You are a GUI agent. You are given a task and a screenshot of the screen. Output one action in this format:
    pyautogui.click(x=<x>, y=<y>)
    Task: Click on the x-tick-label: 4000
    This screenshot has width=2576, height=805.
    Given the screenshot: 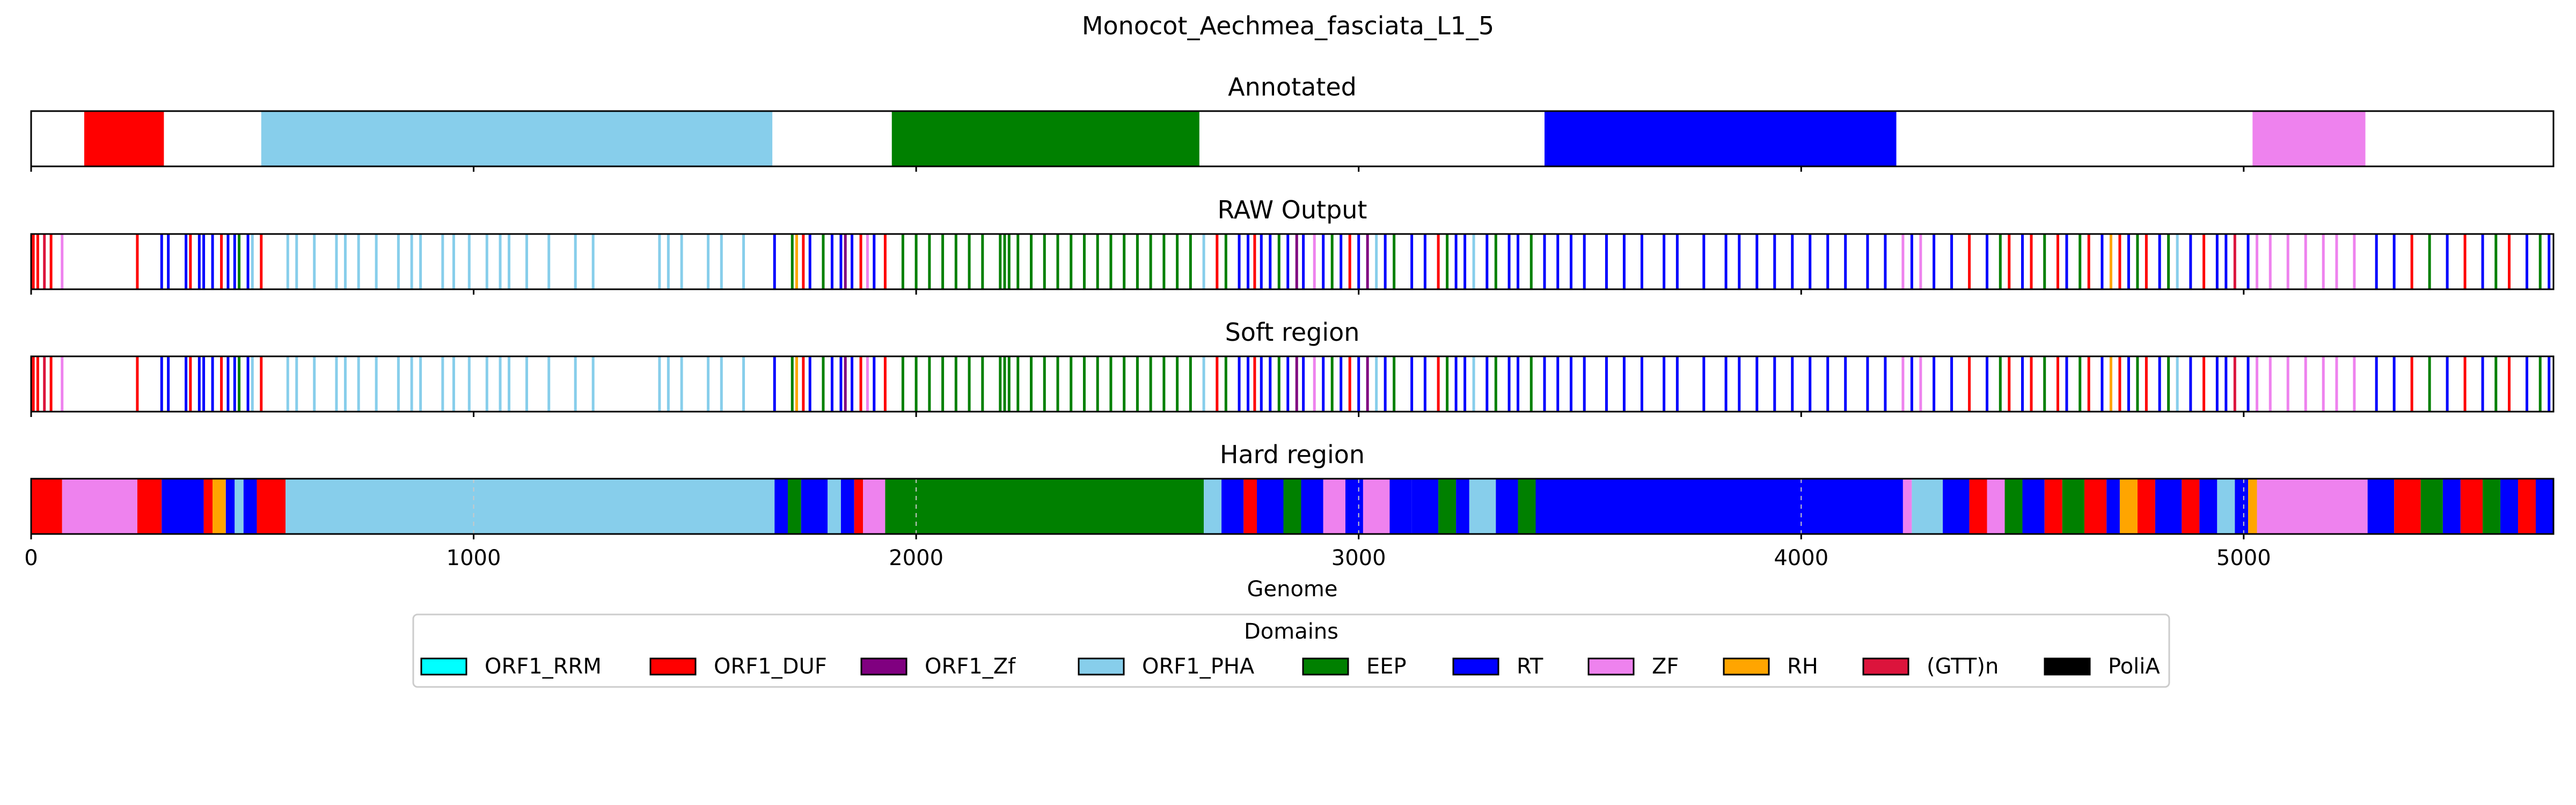 What is the action you would take?
    pyautogui.click(x=1801, y=558)
    